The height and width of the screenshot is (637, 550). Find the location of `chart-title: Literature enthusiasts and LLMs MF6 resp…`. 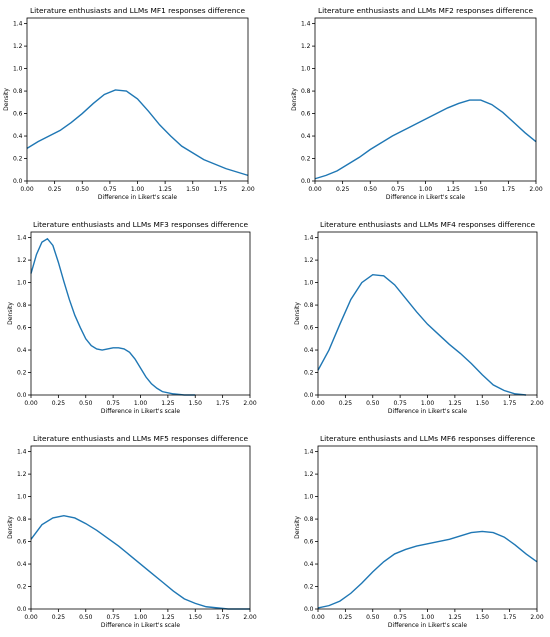

chart-title: Literature enthusiasts and LLMs MF6 resp… is located at coordinates (427, 438).